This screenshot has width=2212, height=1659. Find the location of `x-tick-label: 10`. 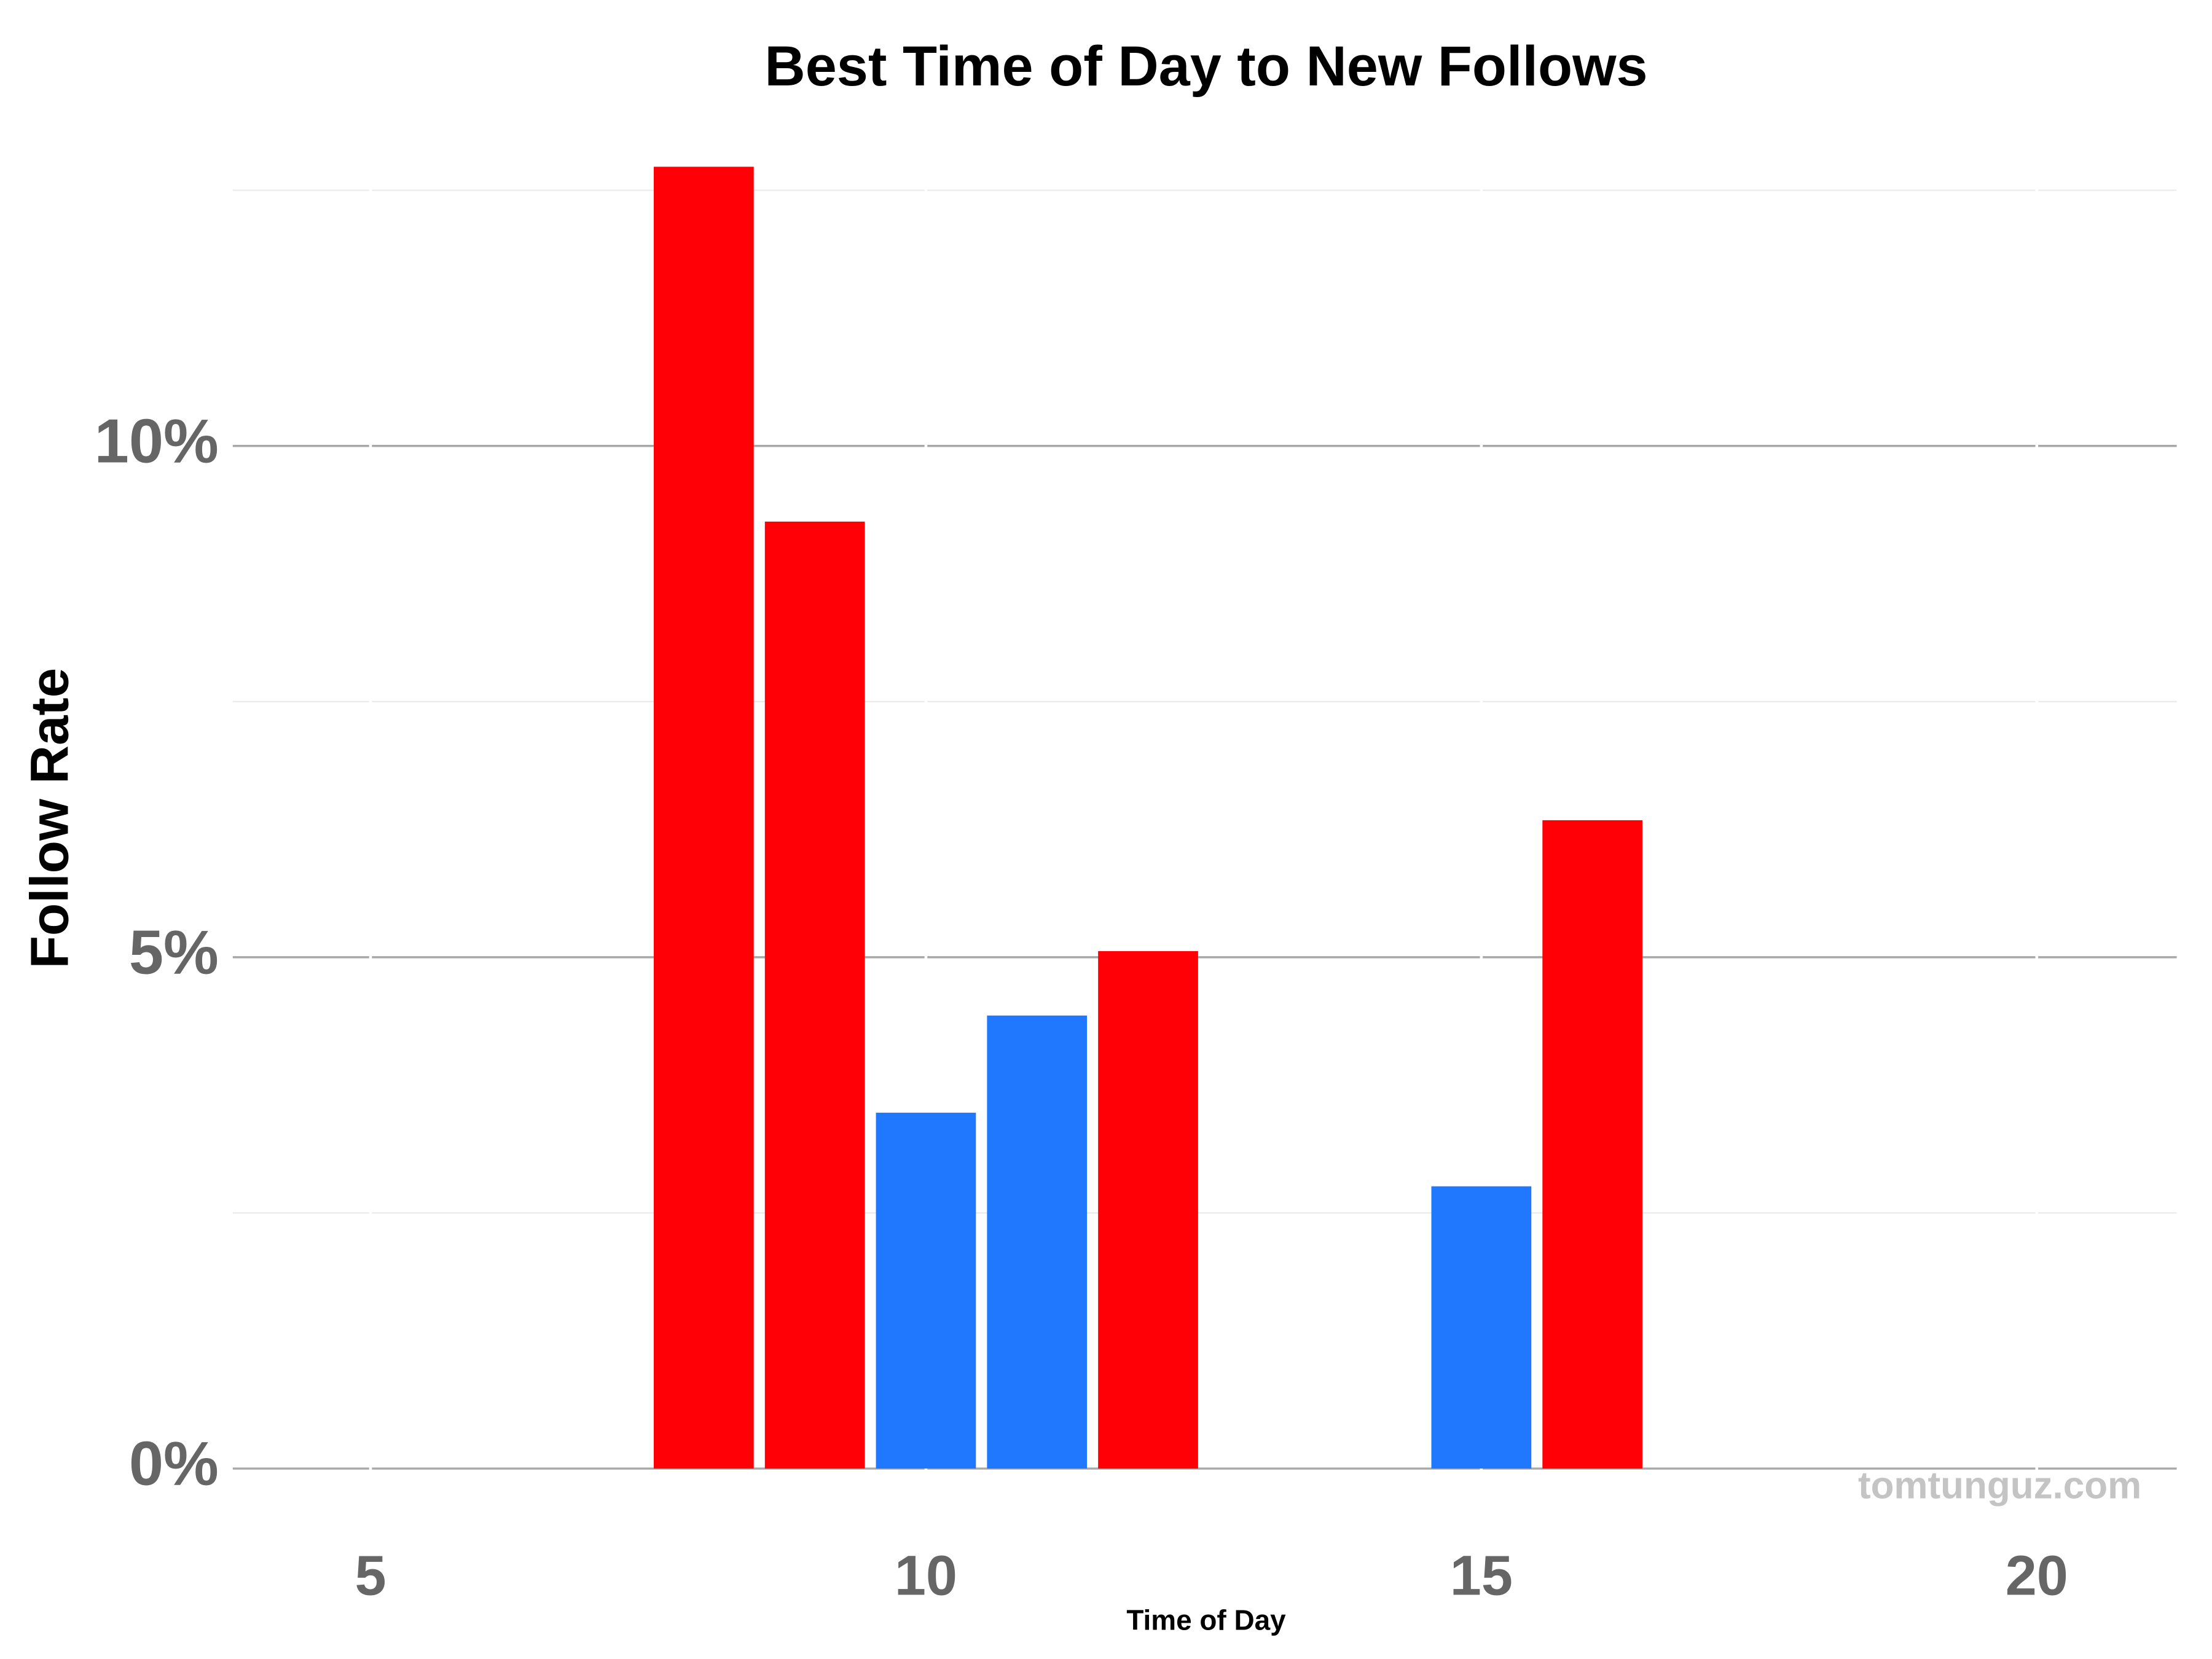

x-tick-label: 10 is located at coordinates (926, 1576).